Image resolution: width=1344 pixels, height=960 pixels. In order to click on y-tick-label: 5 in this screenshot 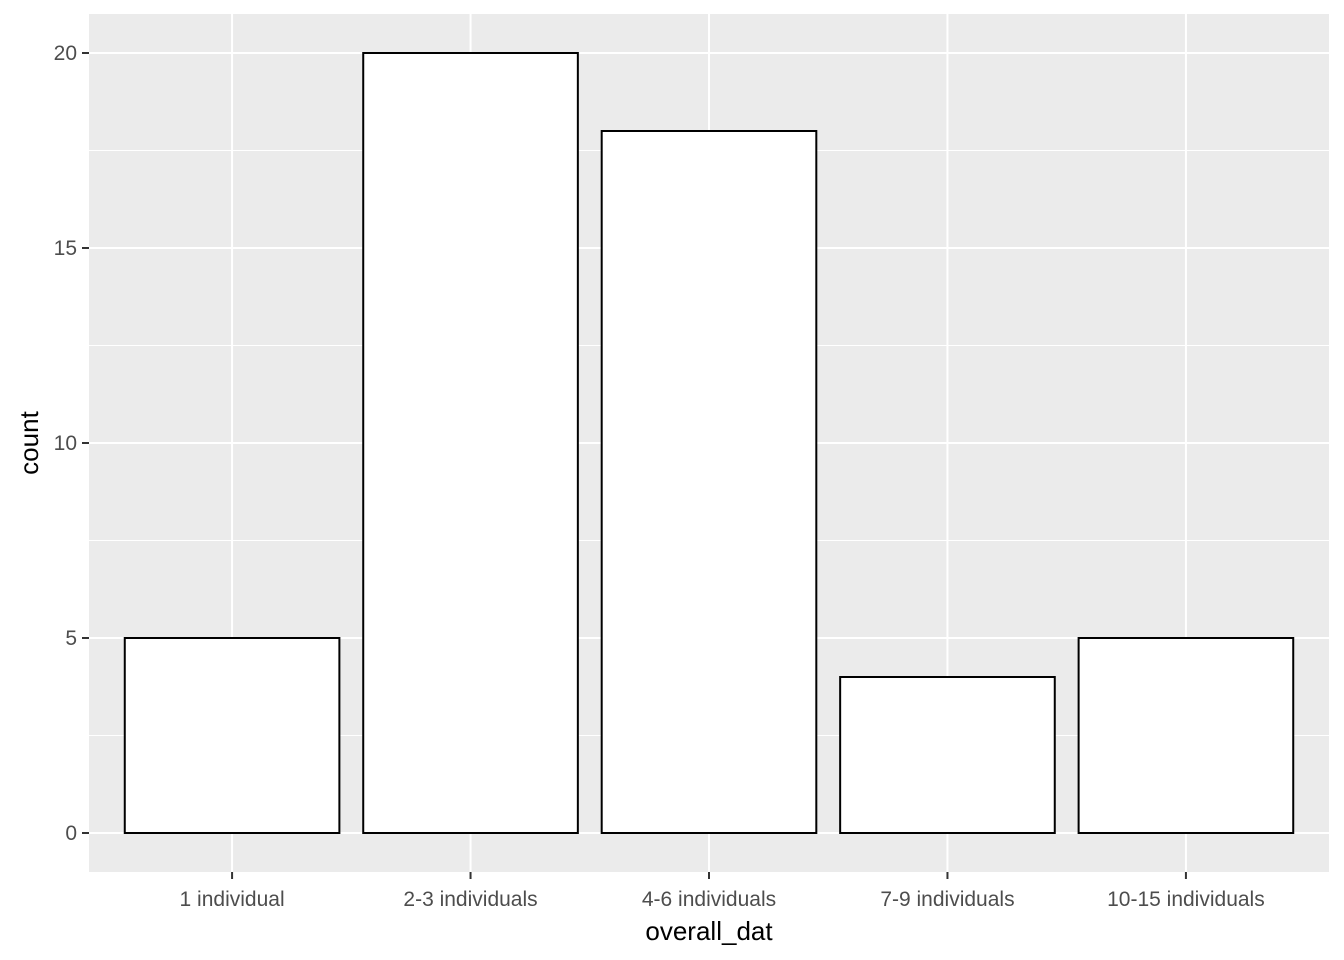, I will do `click(71, 638)`.